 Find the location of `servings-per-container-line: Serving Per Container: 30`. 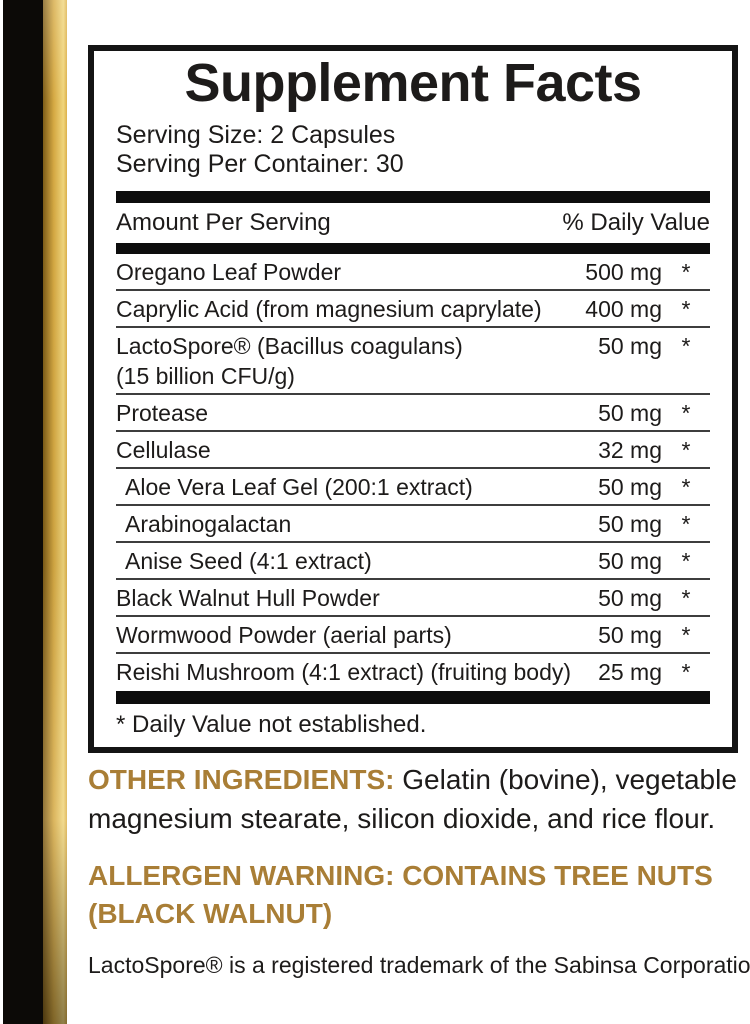

servings-per-container-line: Serving Per Container: 30 is located at coordinates (260, 164).